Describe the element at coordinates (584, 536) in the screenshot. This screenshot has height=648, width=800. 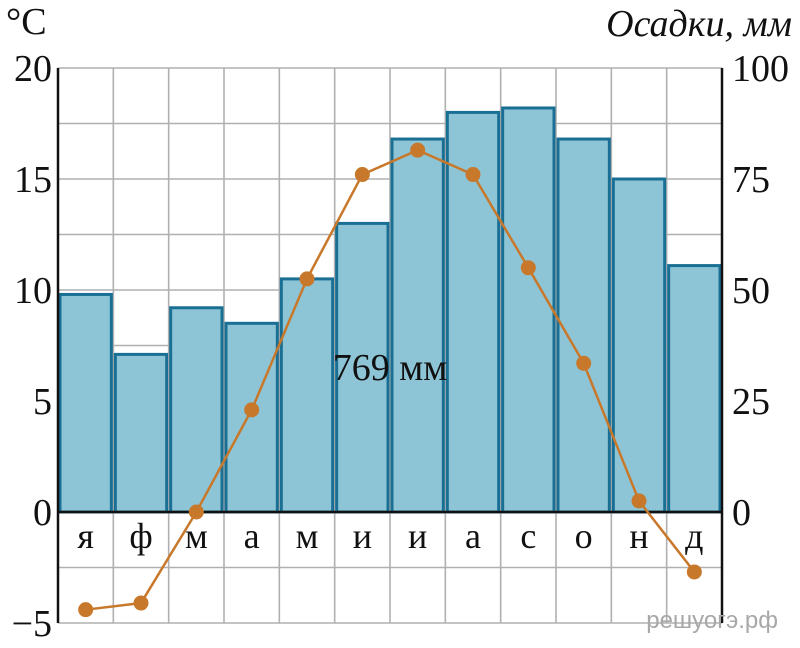
I see `month-label: о` at that location.